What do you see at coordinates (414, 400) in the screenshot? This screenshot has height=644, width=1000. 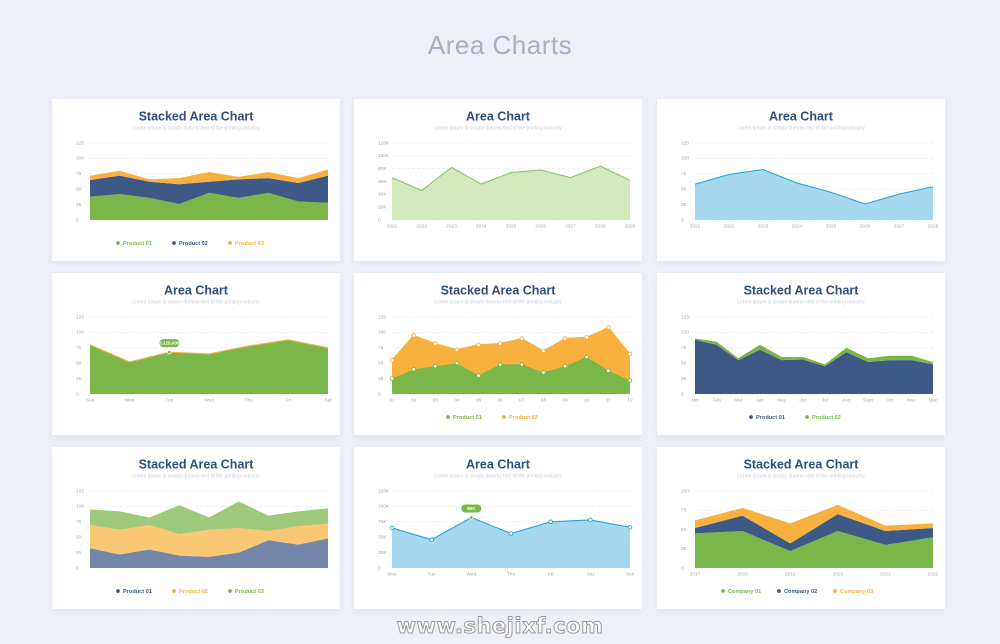 I see `x-tick-label: 02` at bounding box center [414, 400].